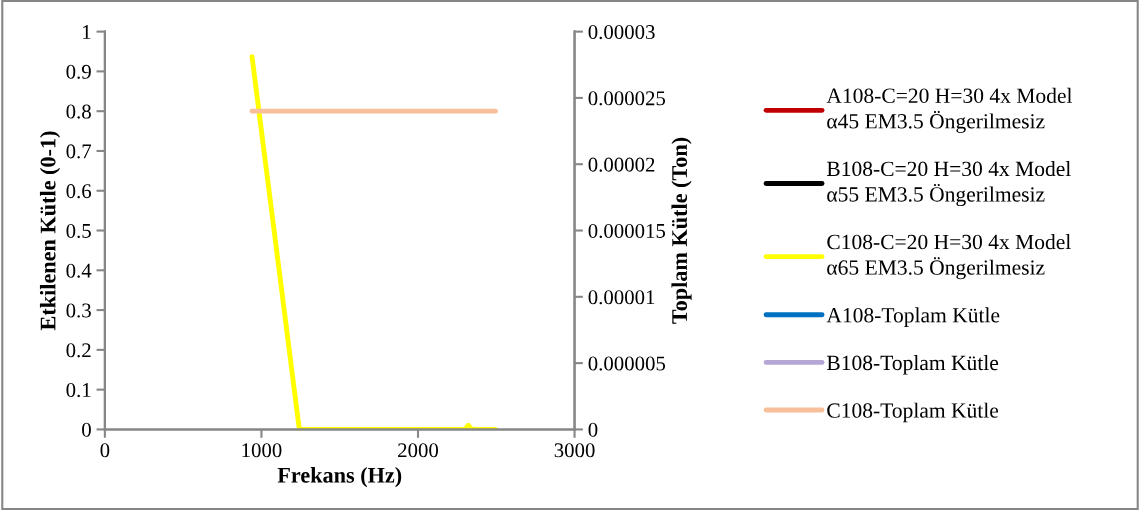 This screenshot has width=1140, height=510. What do you see at coordinates (79, 191) in the screenshot?
I see `y-tick-label: 0.6` at bounding box center [79, 191].